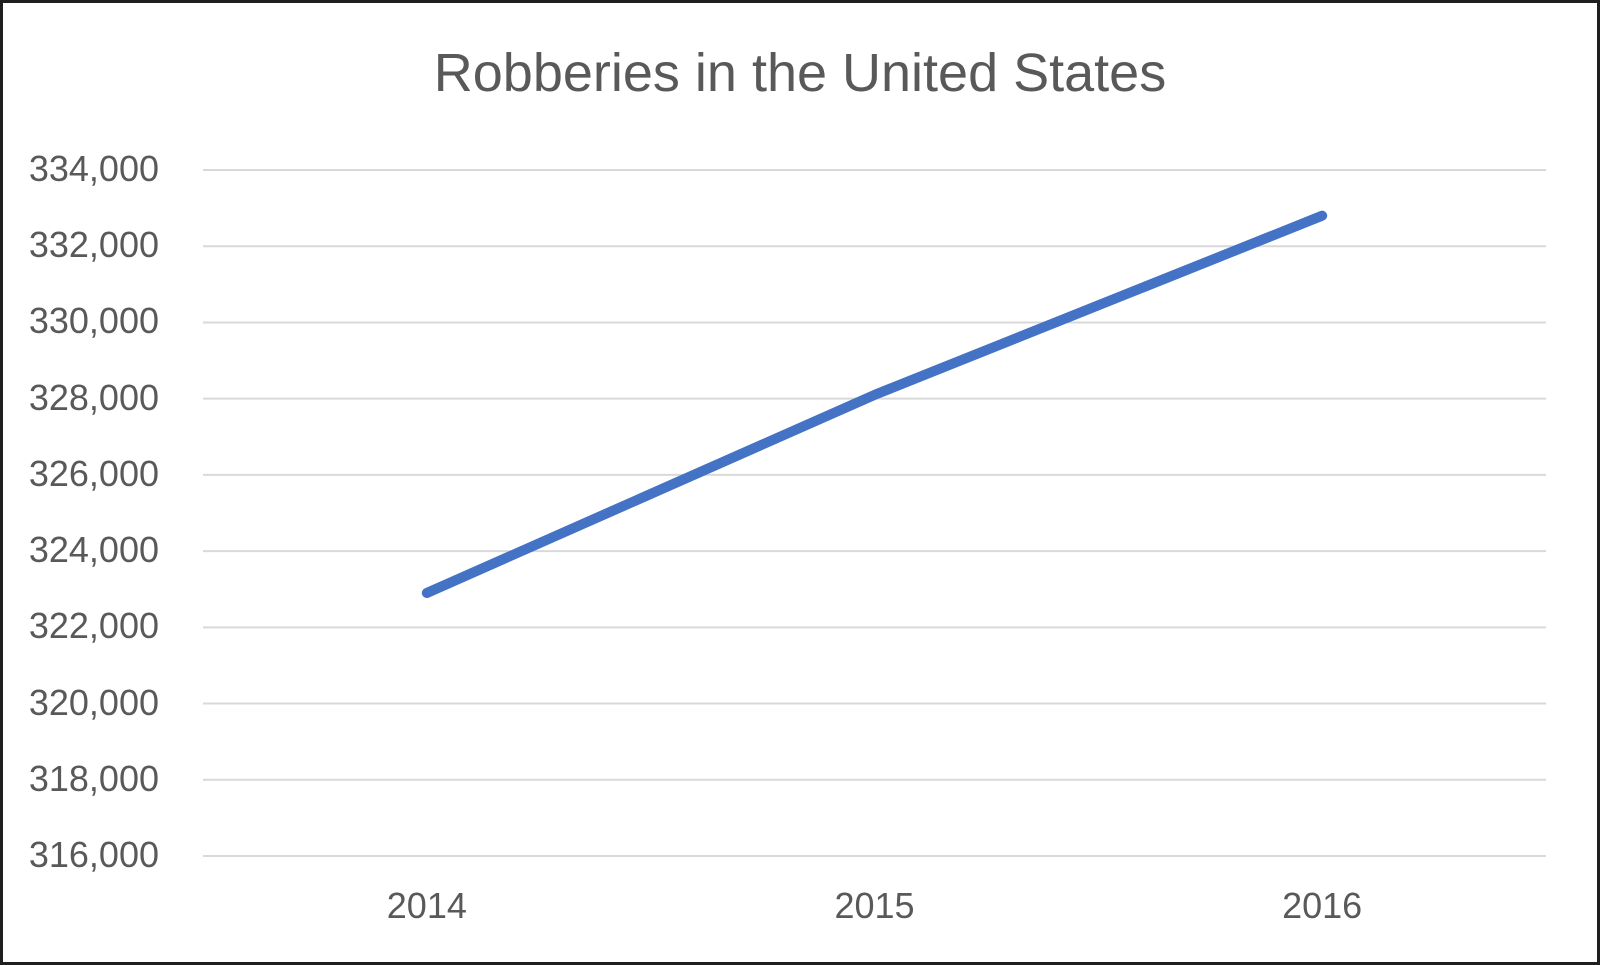 The image size is (1600, 965). I want to click on x-axis-tick-label: 2015, so click(874, 905).